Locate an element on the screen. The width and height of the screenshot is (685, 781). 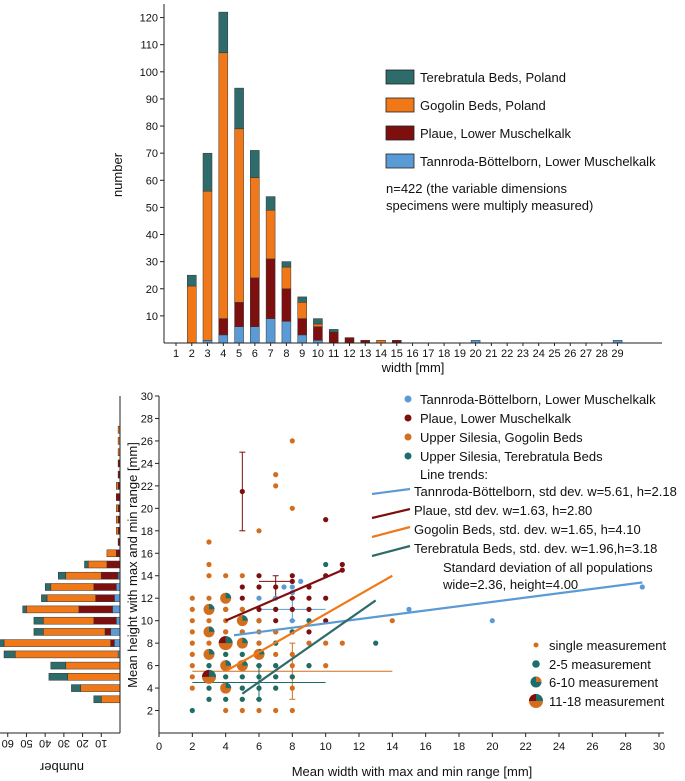
scatter-xtick-label: 0 is located at coordinates (159, 747).